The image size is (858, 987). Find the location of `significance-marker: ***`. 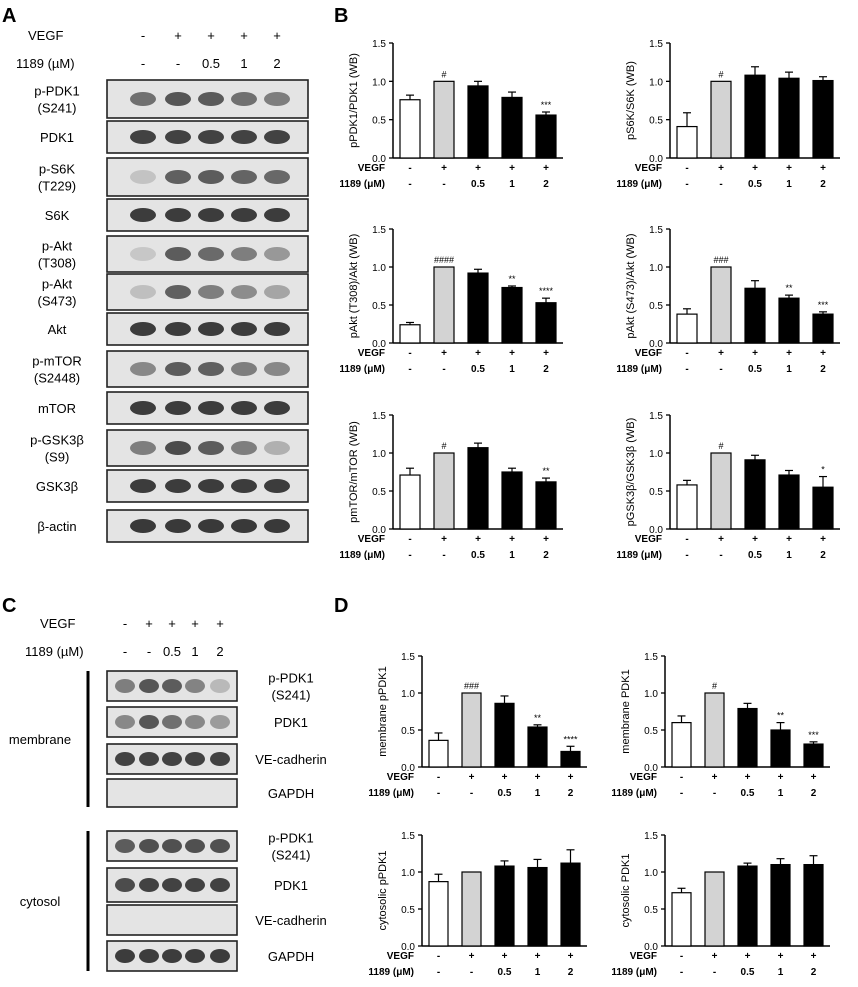

significance-marker: *** is located at coordinates (546, 105).